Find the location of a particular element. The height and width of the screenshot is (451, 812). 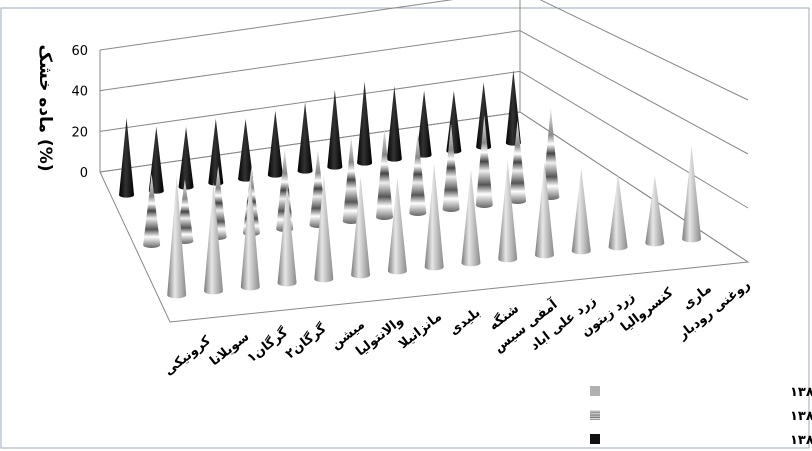

x-tick-label: گرگان۱ is located at coordinates (267, 345).